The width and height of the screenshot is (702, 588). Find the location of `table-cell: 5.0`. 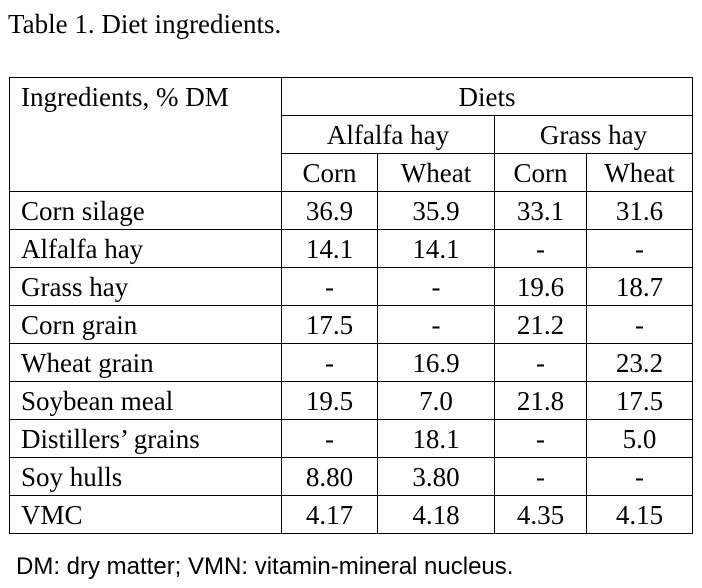

table-cell: 5.0 is located at coordinates (639, 438).